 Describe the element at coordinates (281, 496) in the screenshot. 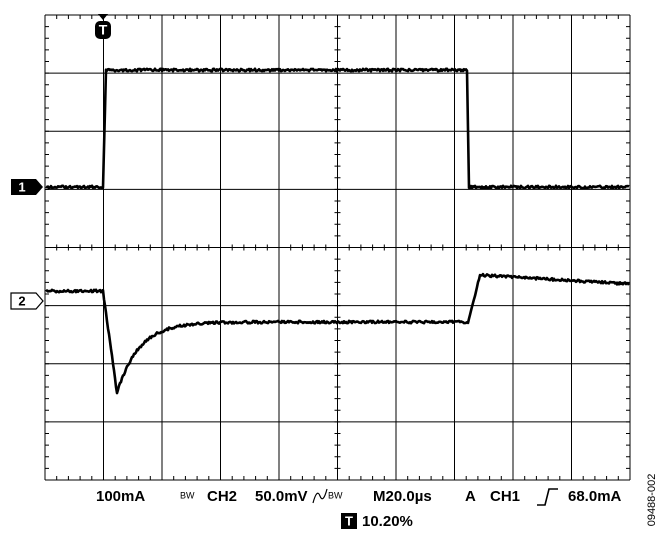

I see `ch2-scale: 50.0mV` at that location.